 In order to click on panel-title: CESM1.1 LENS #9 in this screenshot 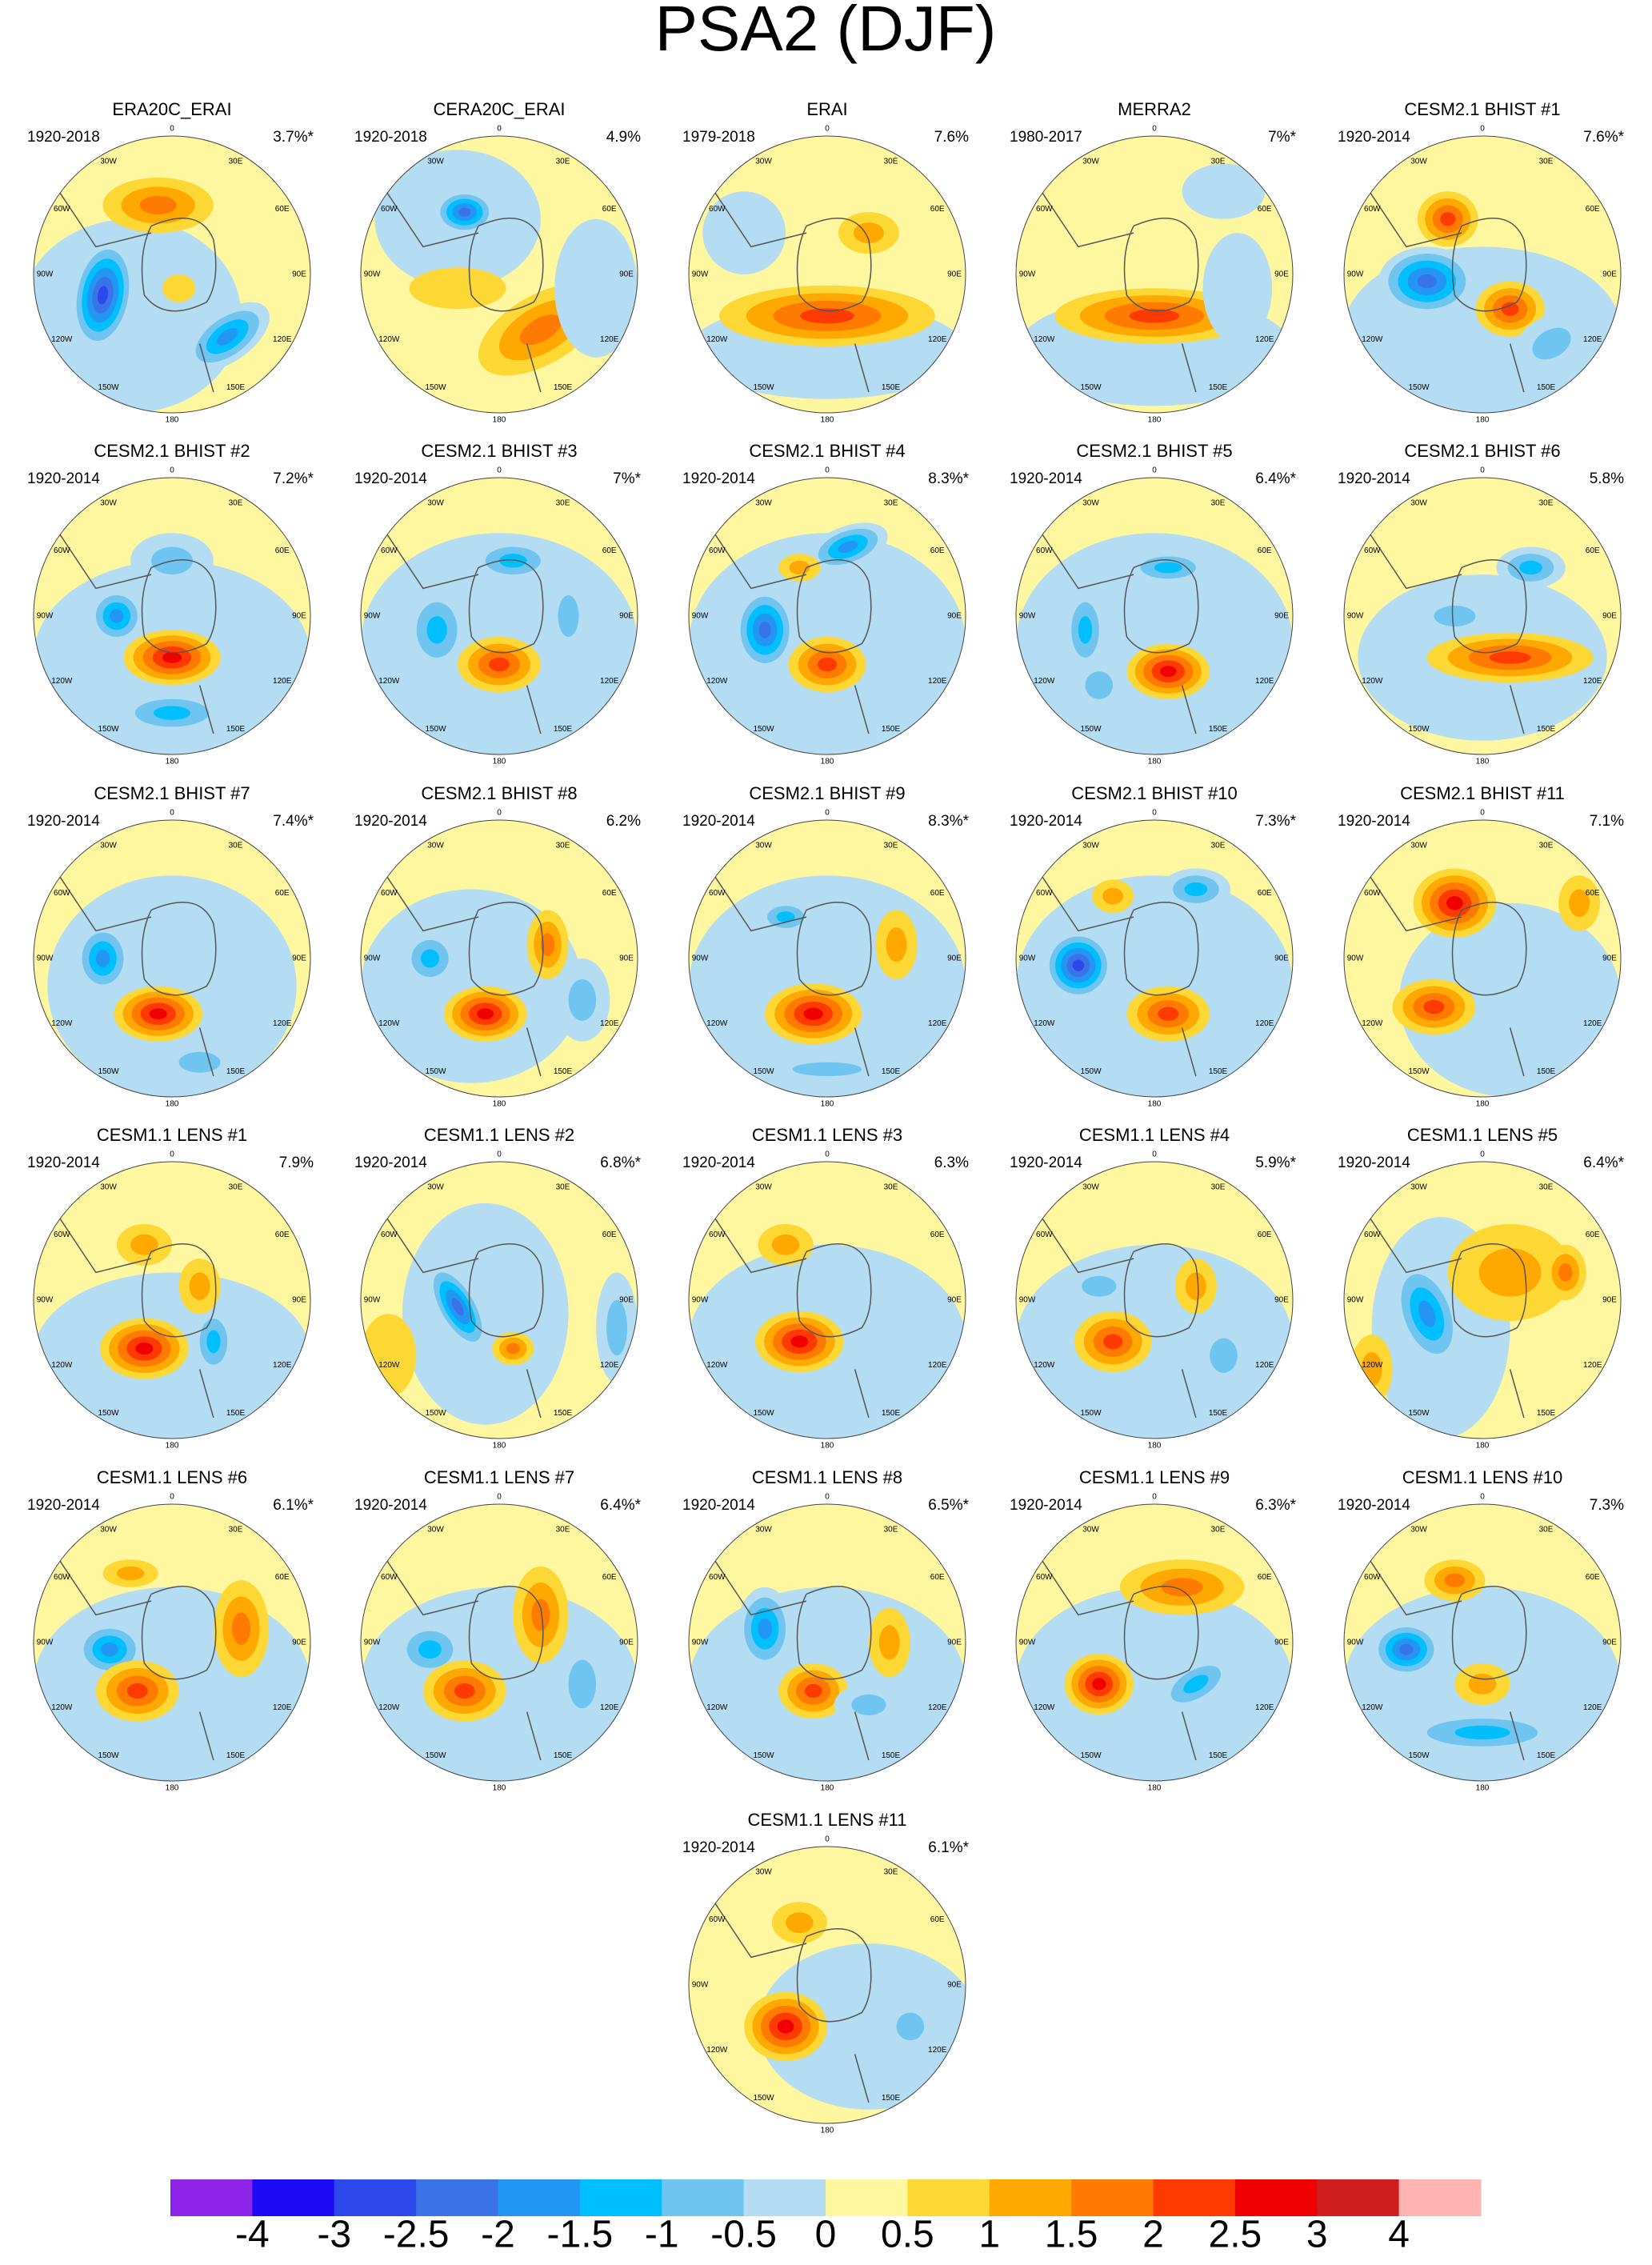, I will do `click(1154, 1477)`.